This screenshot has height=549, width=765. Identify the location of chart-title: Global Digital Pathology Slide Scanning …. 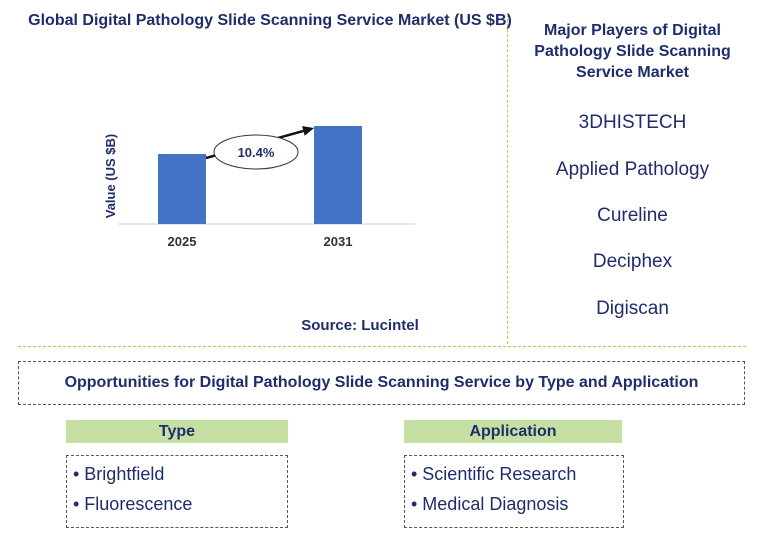
(270, 20).